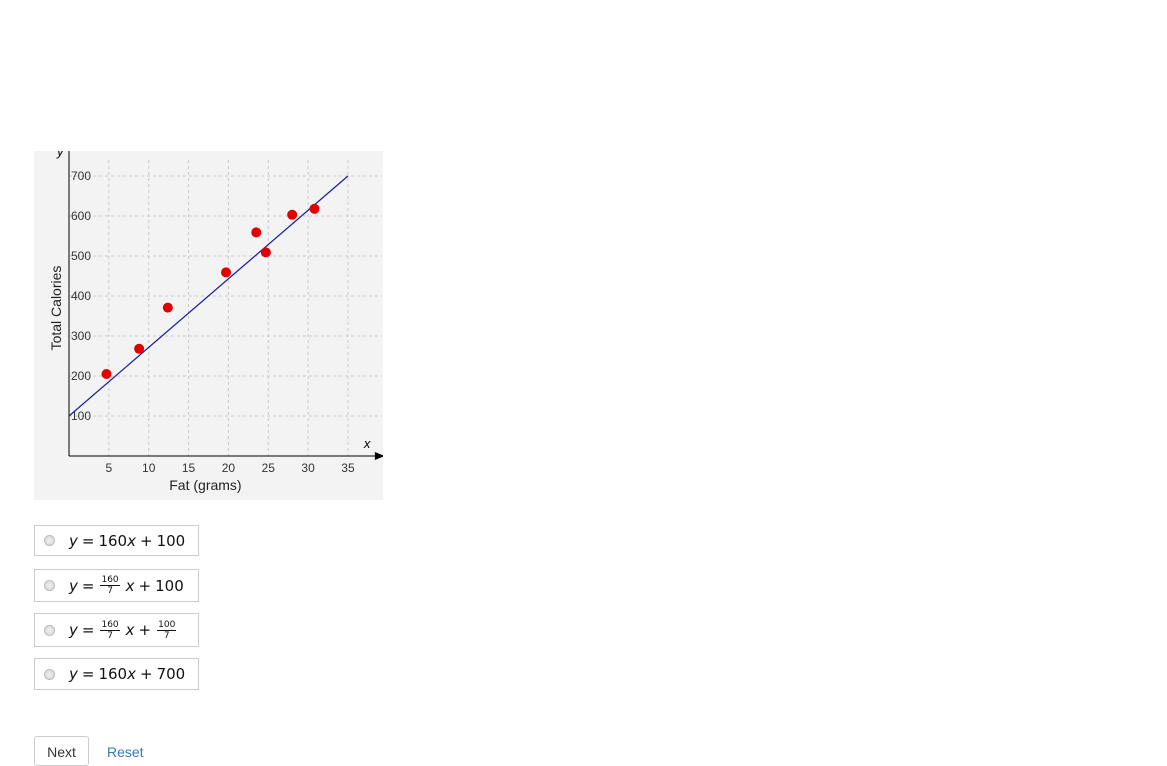 The width and height of the screenshot is (1167, 766). I want to click on x-tick-label: 5, so click(109, 468).